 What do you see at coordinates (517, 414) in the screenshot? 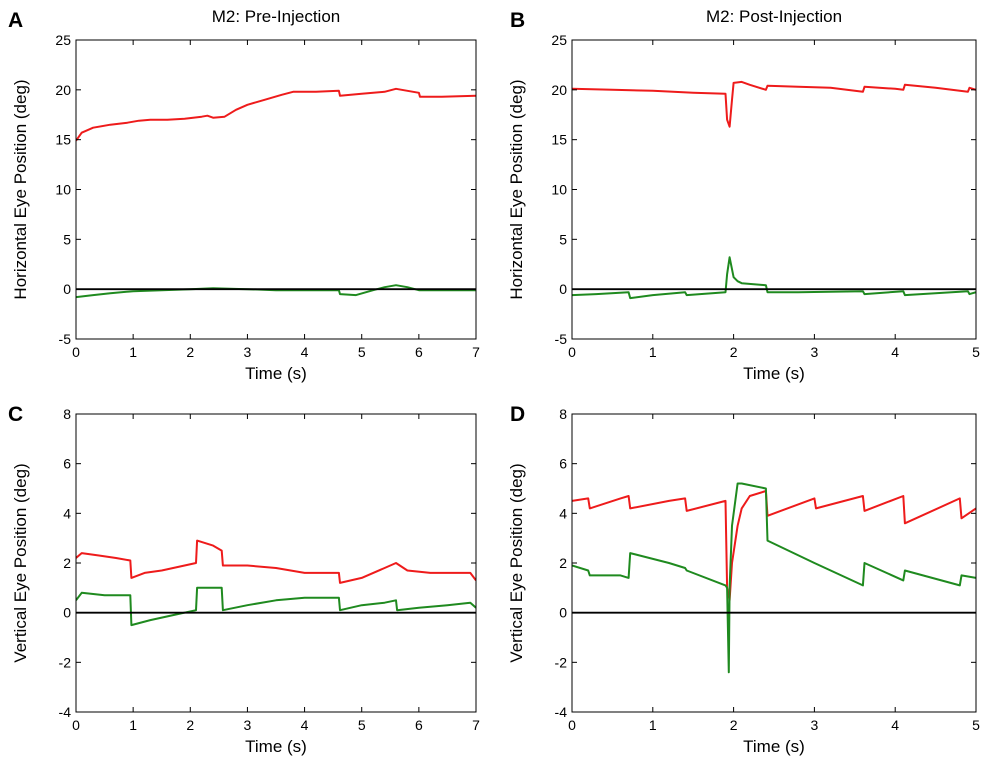
I see `panel-letter: D` at bounding box center [517, 414].